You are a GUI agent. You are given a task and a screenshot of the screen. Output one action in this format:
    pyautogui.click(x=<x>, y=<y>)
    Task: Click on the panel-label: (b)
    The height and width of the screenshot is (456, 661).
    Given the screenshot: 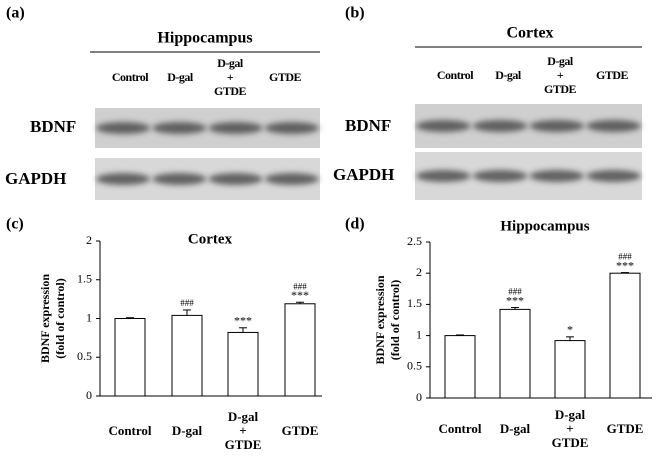 What is the action you would take?
    pyautogui.click(x=355, y=13)
    